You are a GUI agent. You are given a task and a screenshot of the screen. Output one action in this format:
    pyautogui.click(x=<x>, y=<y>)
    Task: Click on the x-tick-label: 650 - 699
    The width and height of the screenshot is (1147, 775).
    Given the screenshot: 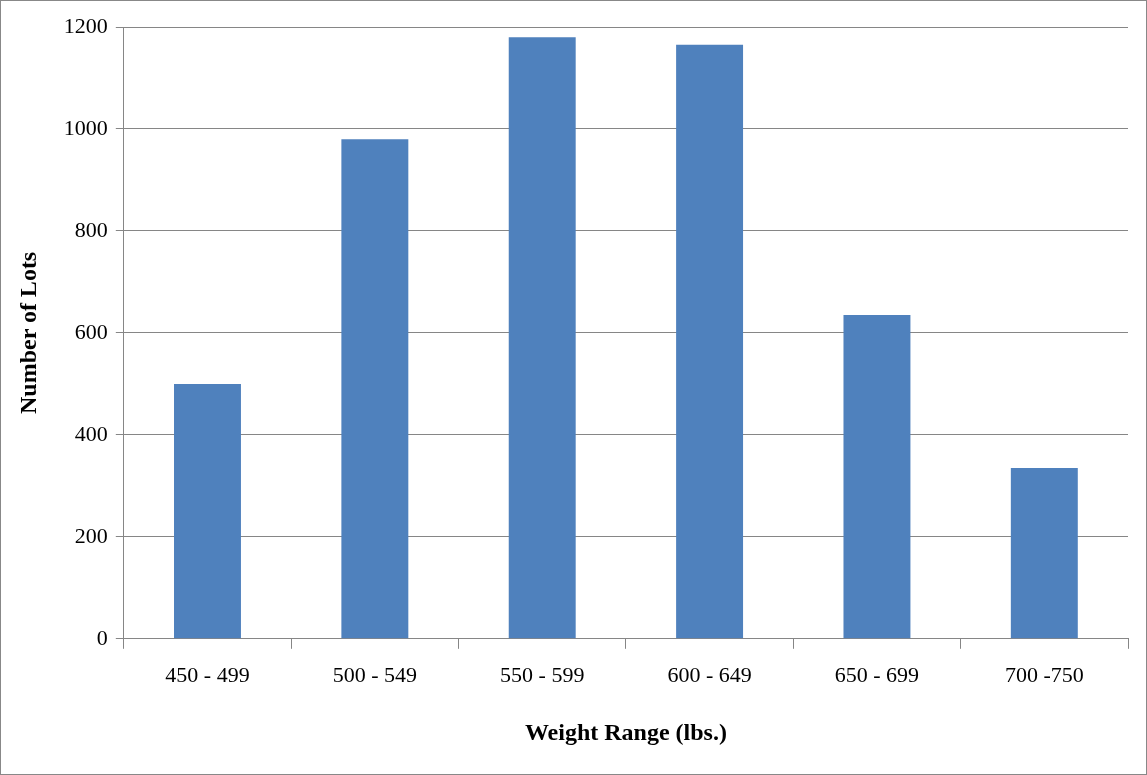 What is the action you would take?
    pyautogui.click(x=877, y=674)
    